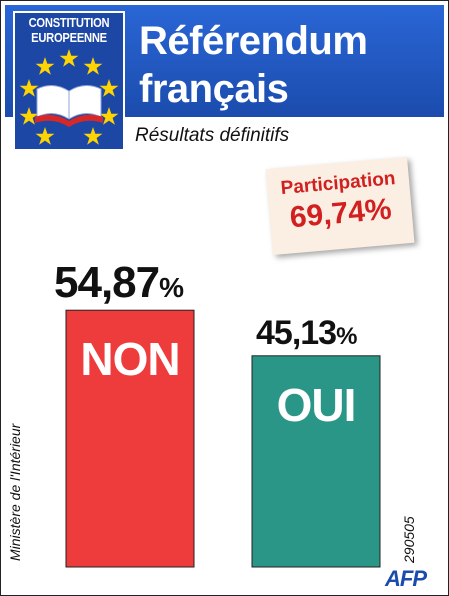  I want to click on source-credit: Ministère de l'Intérieur, so click(15, 492).